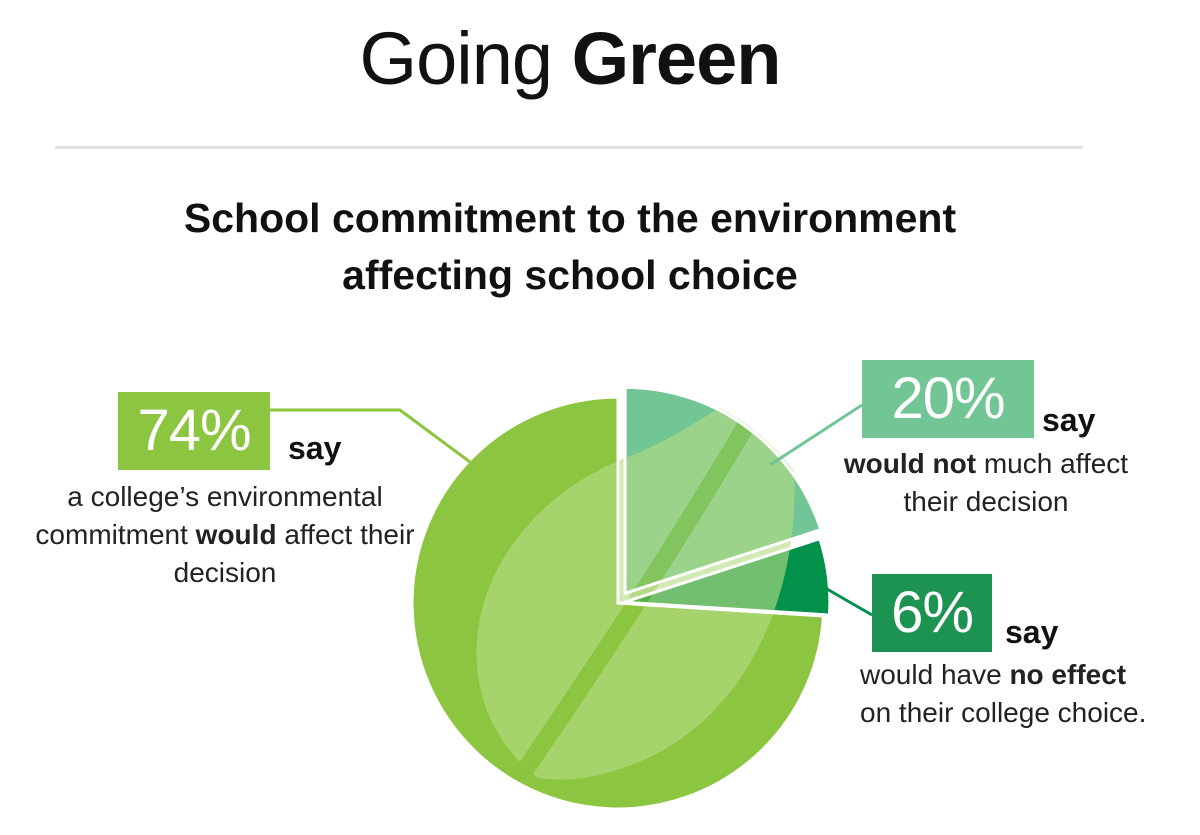 Image resolution: width=1200 pixels, height=835 pixels. I want to click on title-light-word: Going, so click(456, 58).